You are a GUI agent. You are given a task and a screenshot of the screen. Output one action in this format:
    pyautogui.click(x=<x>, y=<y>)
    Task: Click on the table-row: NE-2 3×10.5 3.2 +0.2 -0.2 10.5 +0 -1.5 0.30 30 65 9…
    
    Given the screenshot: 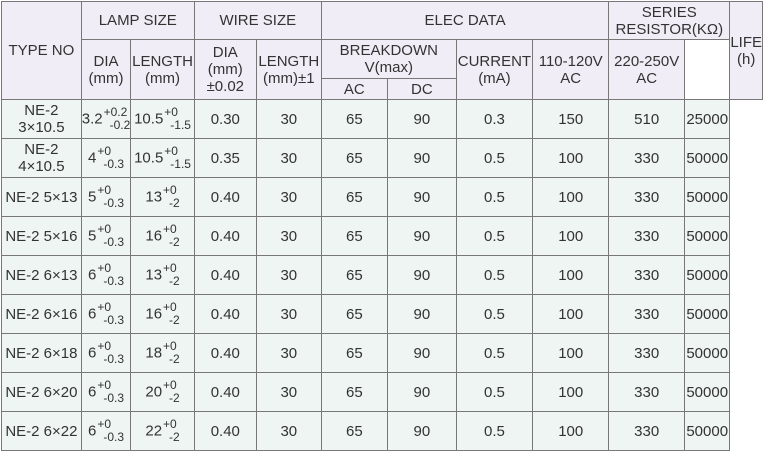 What is the action you would take?
    pyautogui.click(x=382, y=119)
    